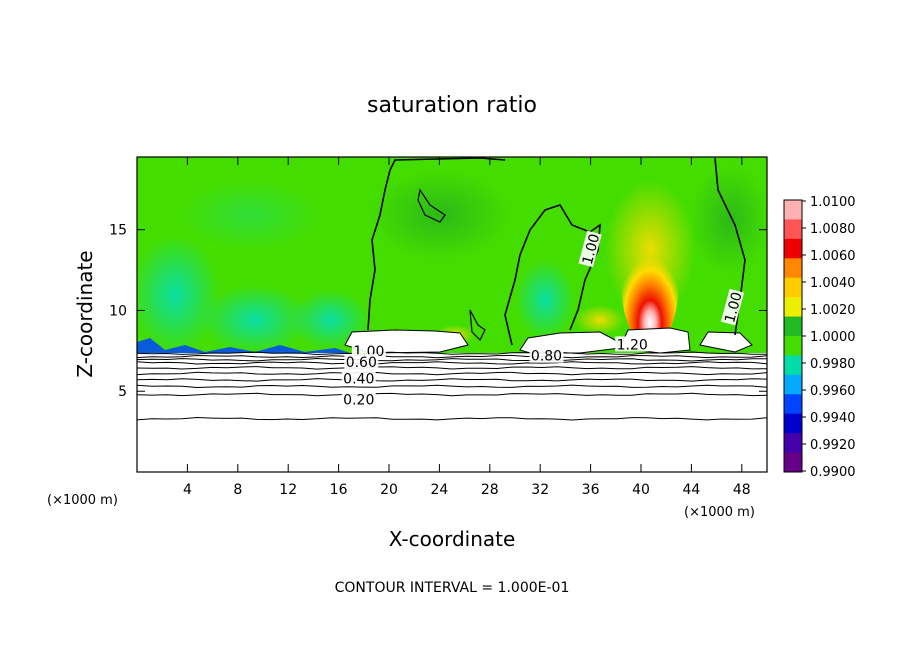 The image size is (904, 654). I want to click on contour-label: 0.80, so click(546, 356).